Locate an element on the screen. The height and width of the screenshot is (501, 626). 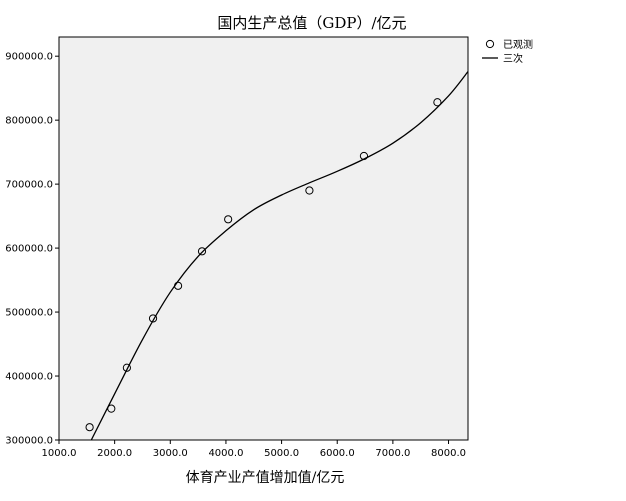
y-tick-label: 300000.0 is located at coordinates (29, 441).